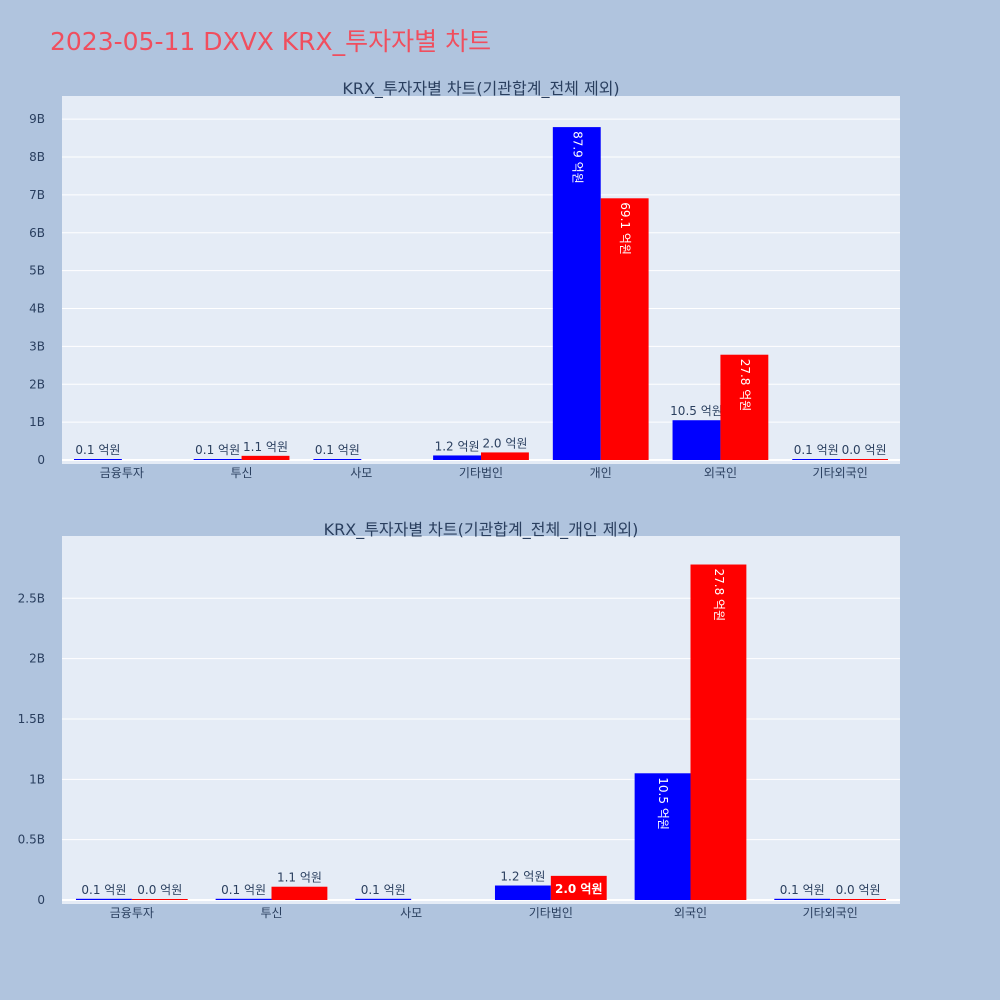  I want to click on data-label: 87.9 억원, so click(577, 157).